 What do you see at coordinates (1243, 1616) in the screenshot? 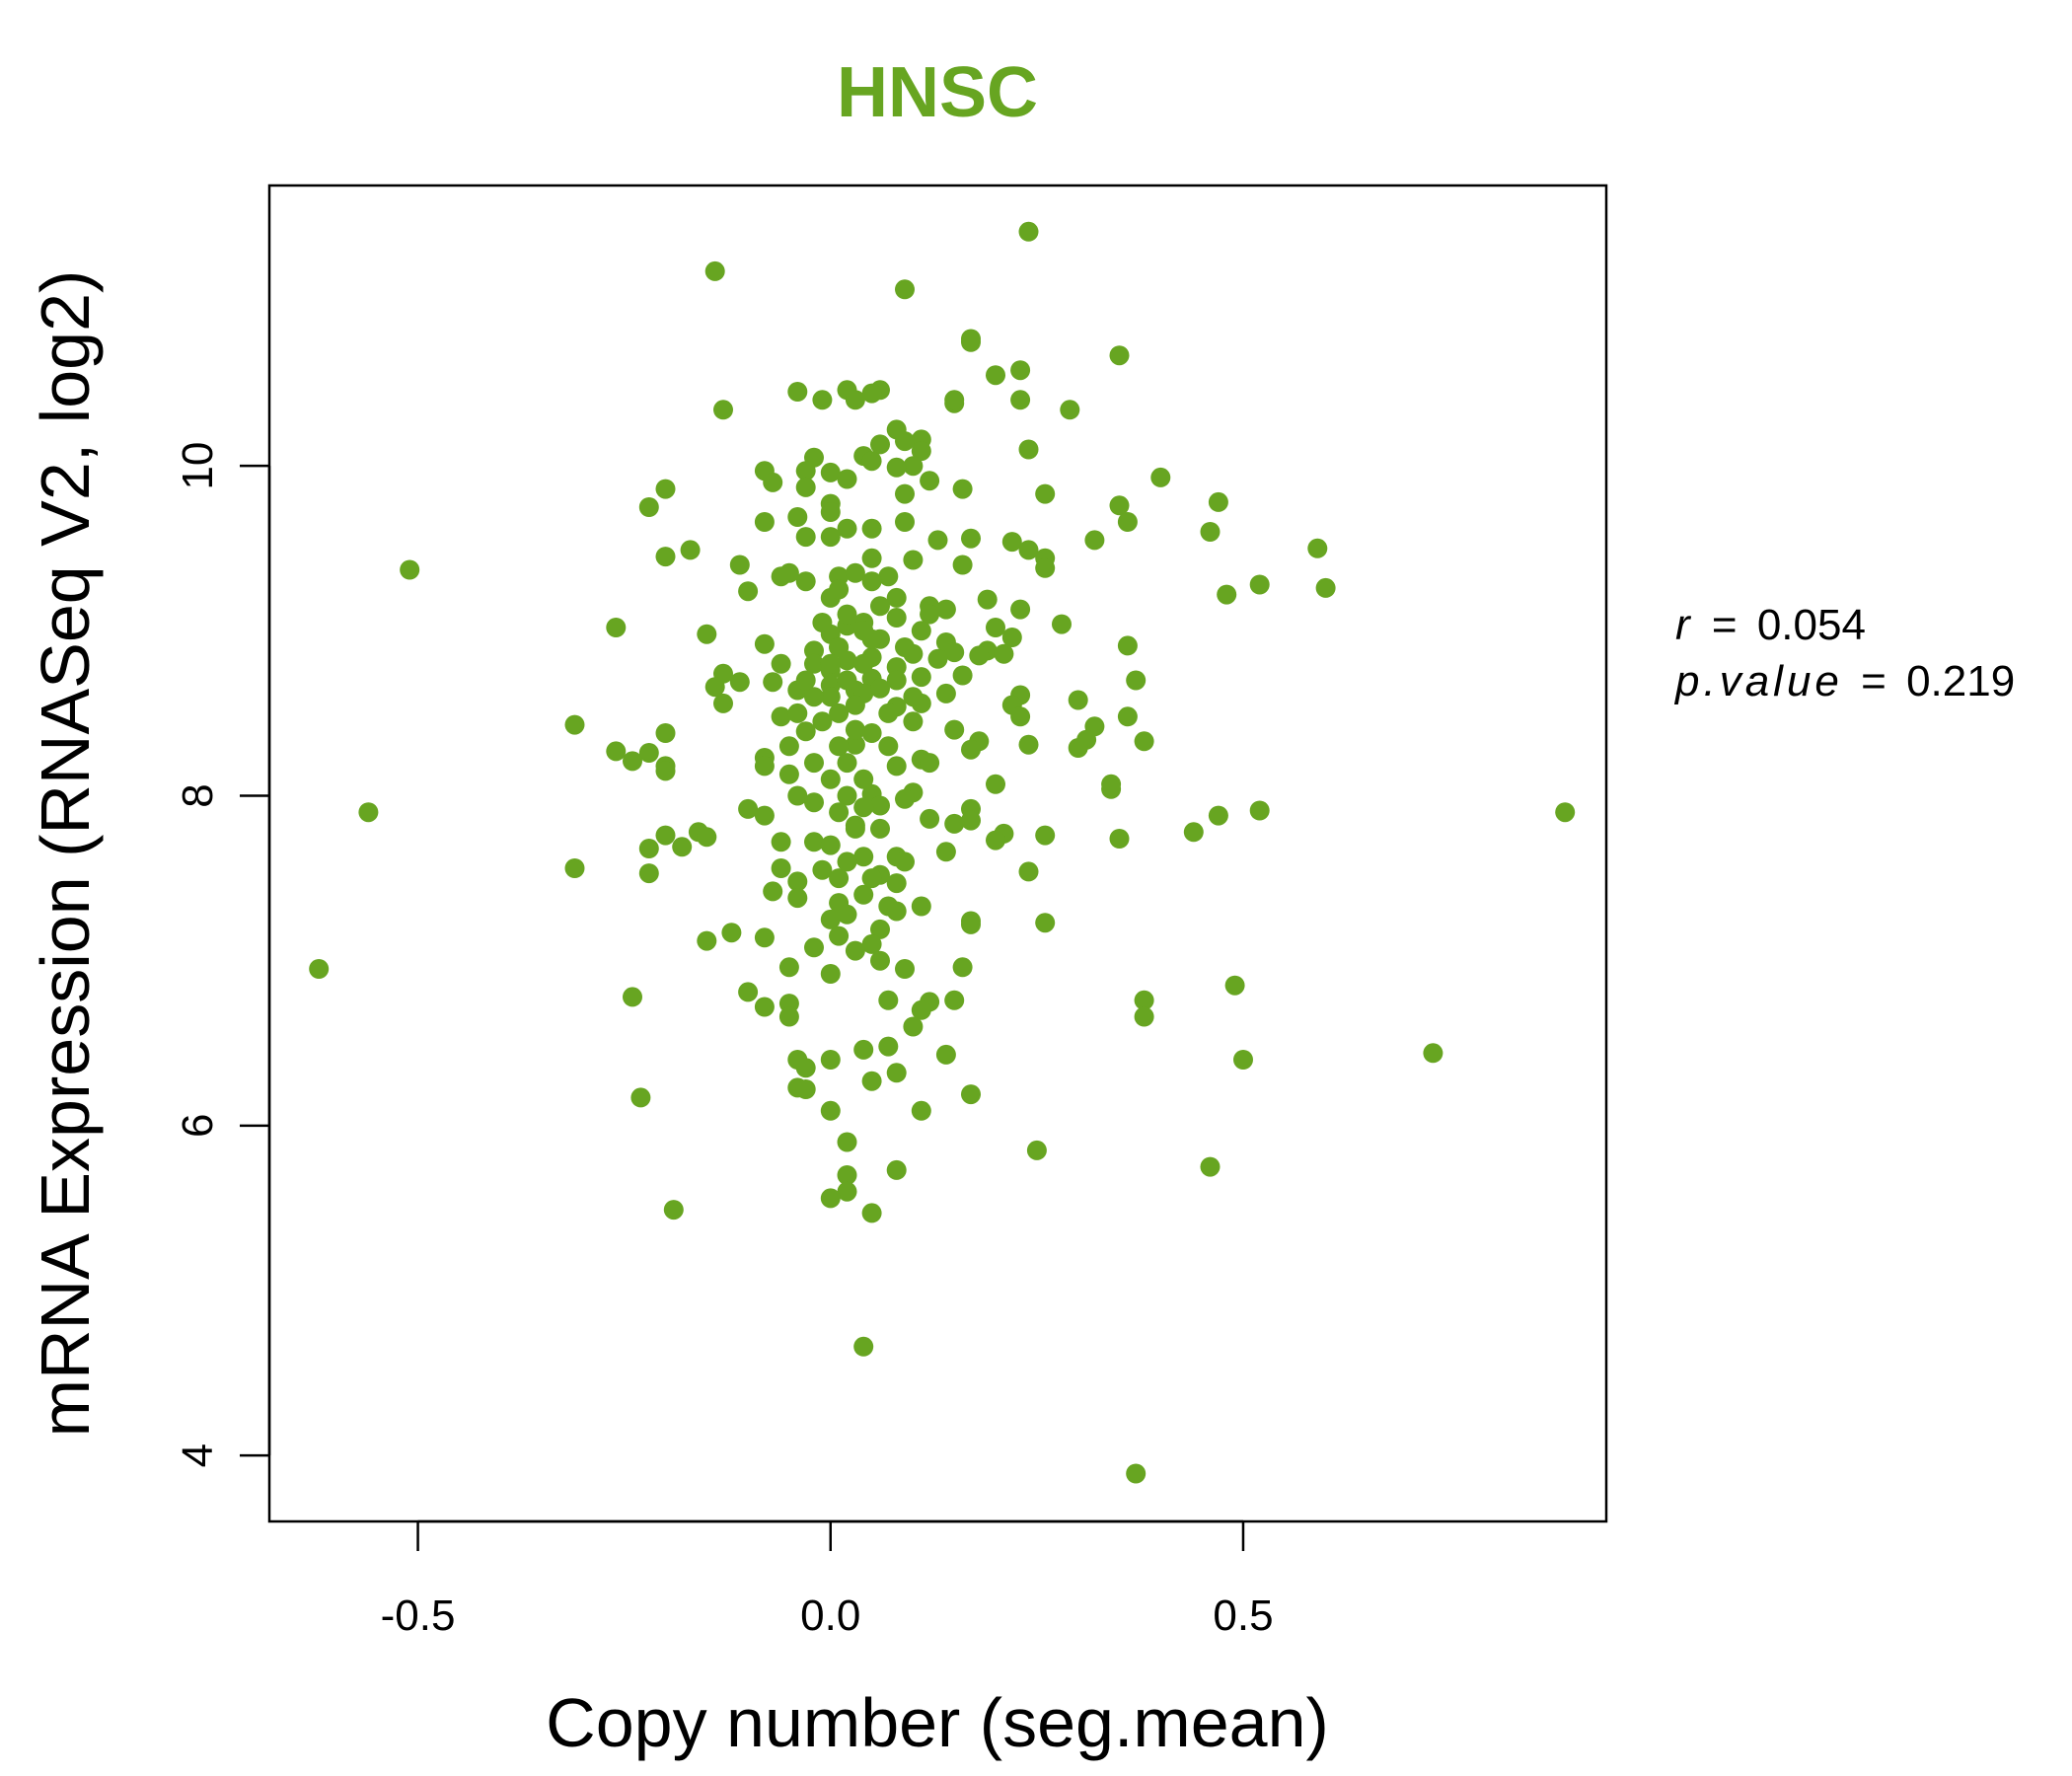
I see `x-tick-label: 0.5` at bounding box center [1243, 1616].